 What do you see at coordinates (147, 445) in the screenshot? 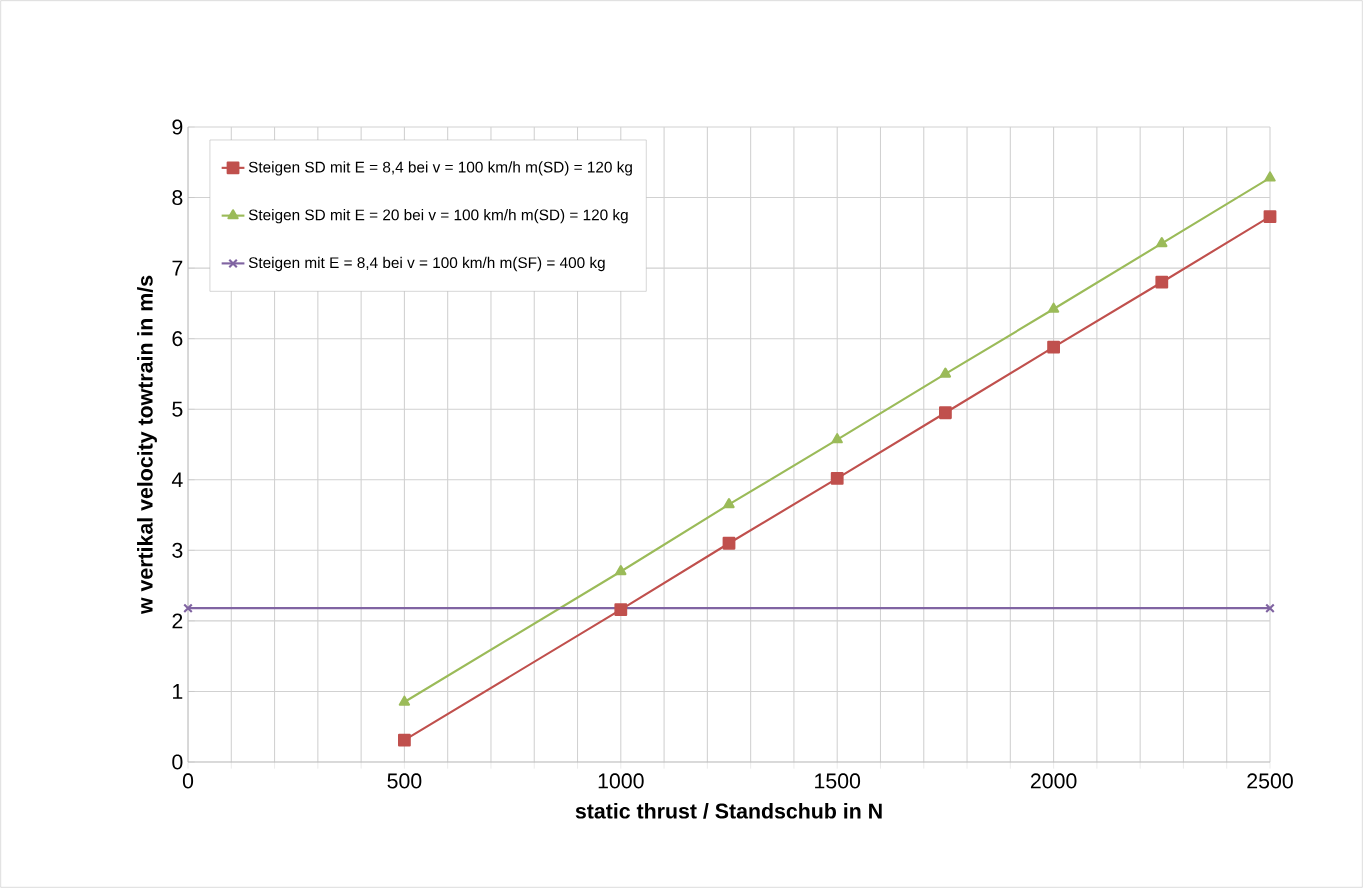
I see `y-axis-title: w vertikal velocity towtrain in m/s` at bounding box center [147, 445].